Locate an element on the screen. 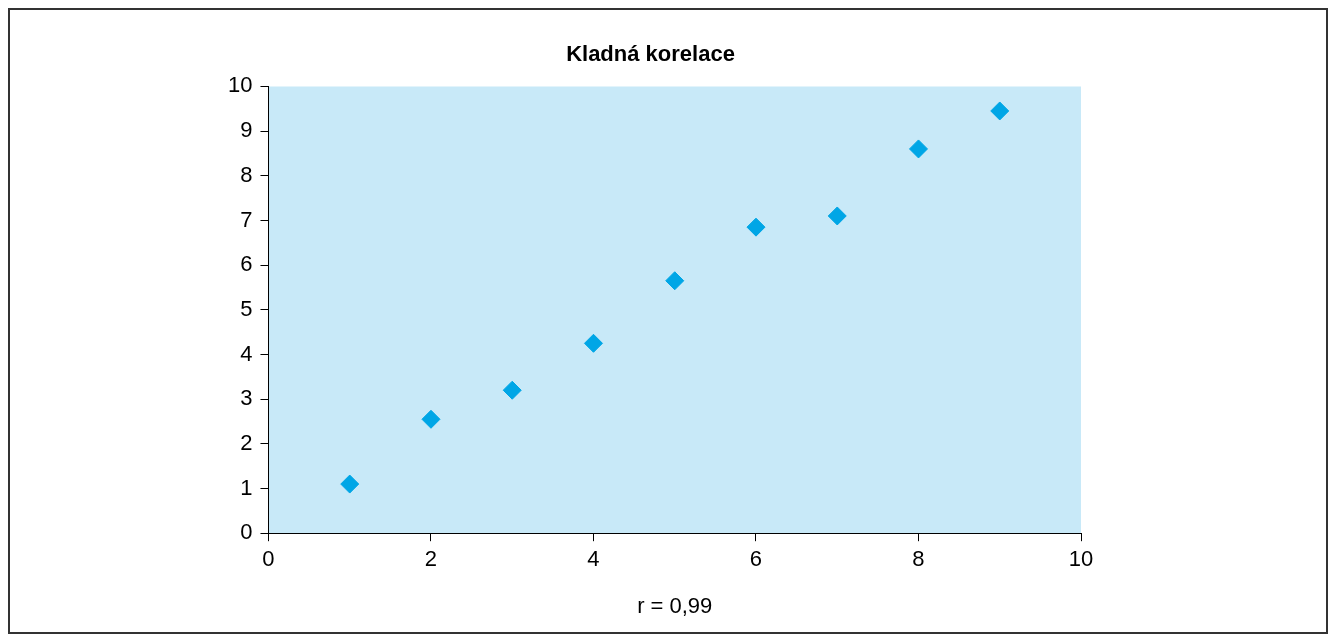 The width and height of the screenshot is (1336, 642). y-tick-label: 2 is located at coordinates (246, 442).